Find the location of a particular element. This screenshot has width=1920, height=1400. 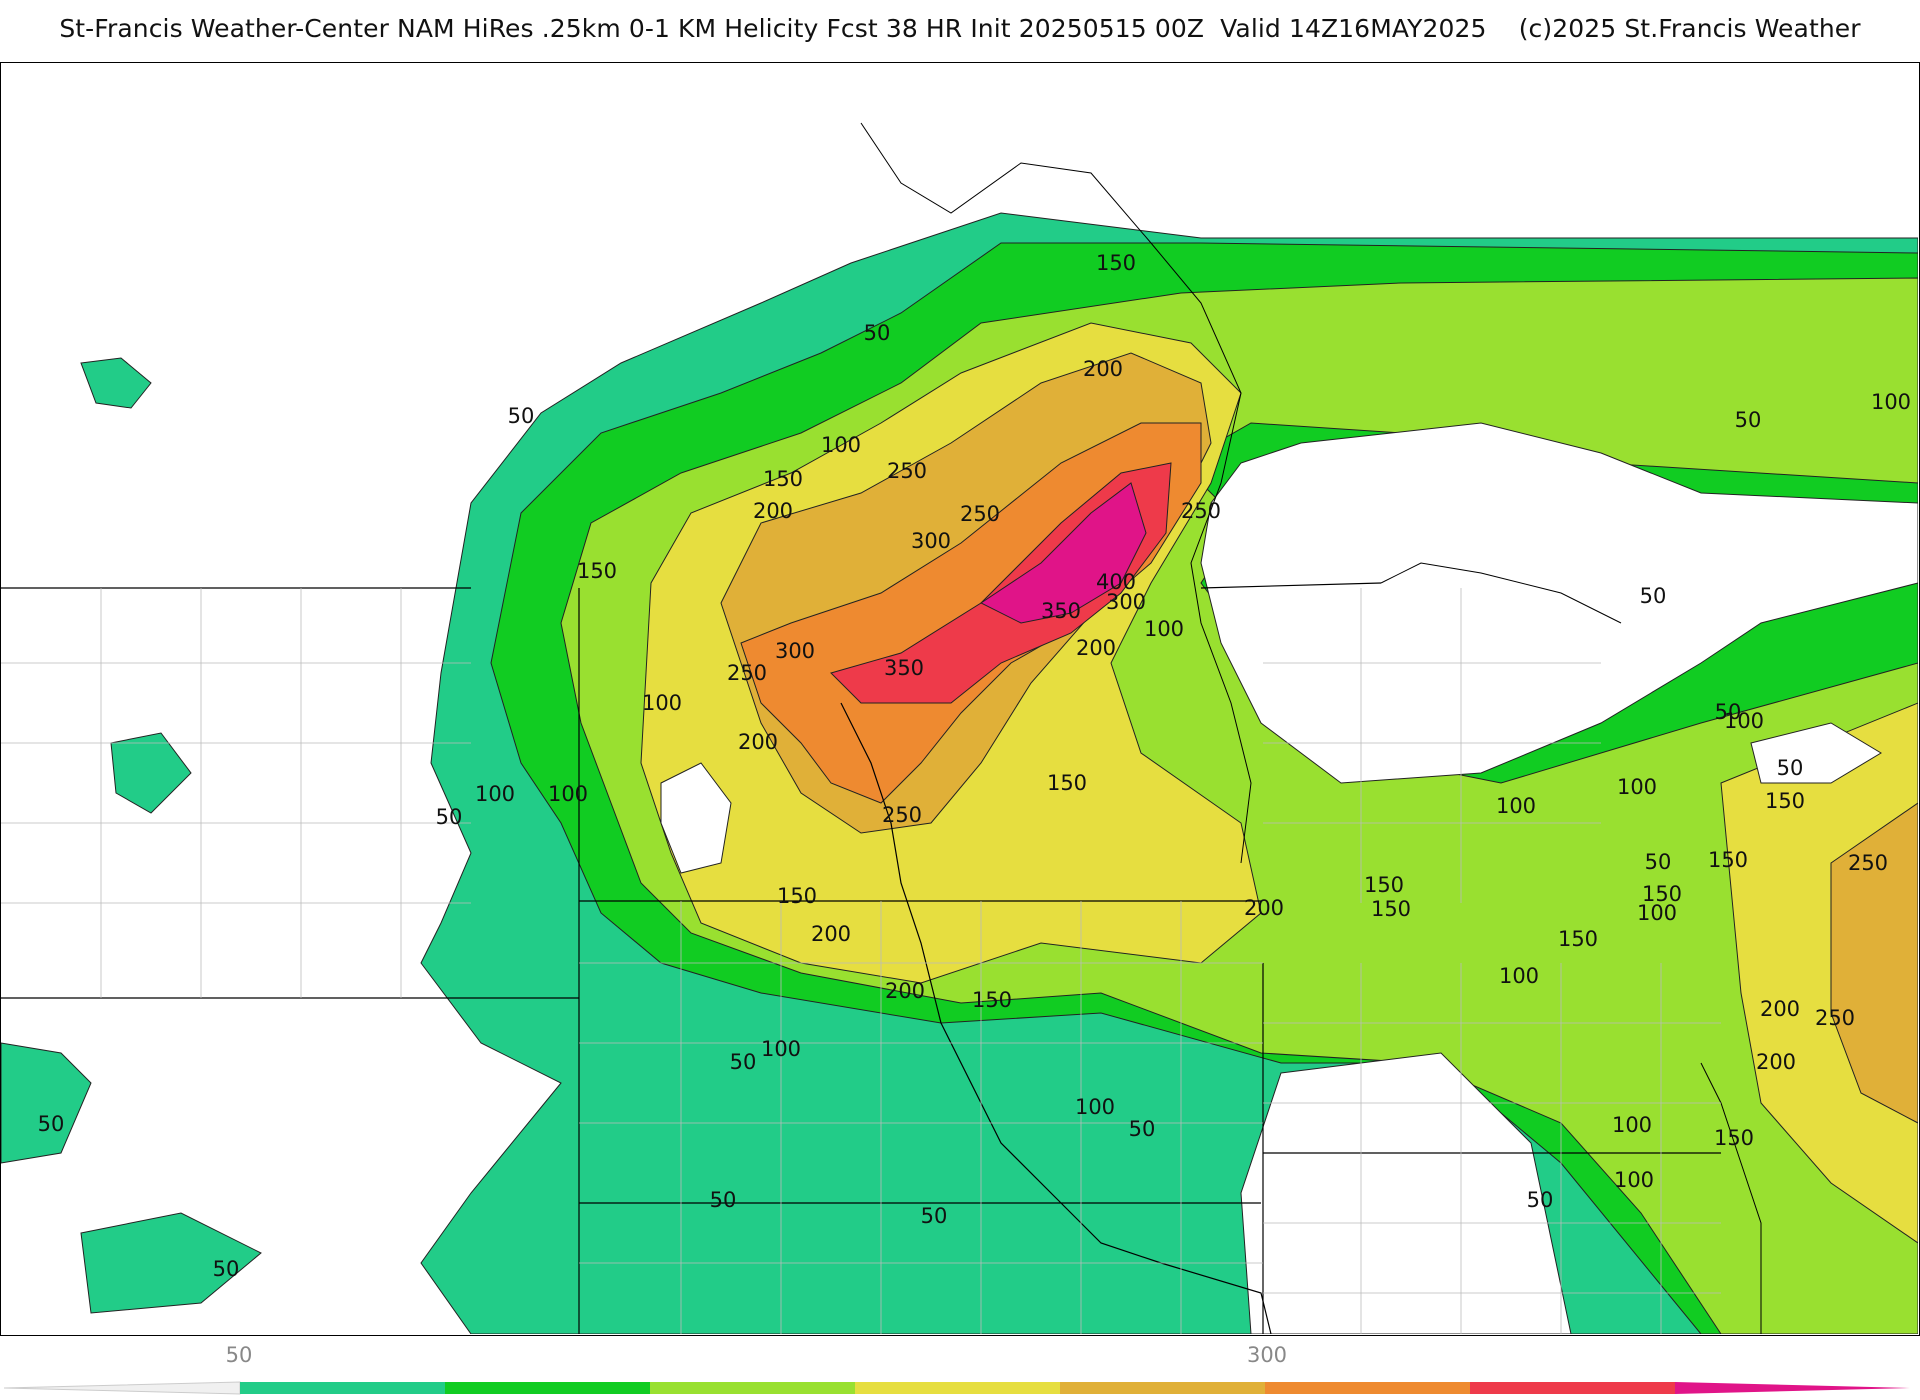

contour-label: 400 is located at coordinates (1116, 582).